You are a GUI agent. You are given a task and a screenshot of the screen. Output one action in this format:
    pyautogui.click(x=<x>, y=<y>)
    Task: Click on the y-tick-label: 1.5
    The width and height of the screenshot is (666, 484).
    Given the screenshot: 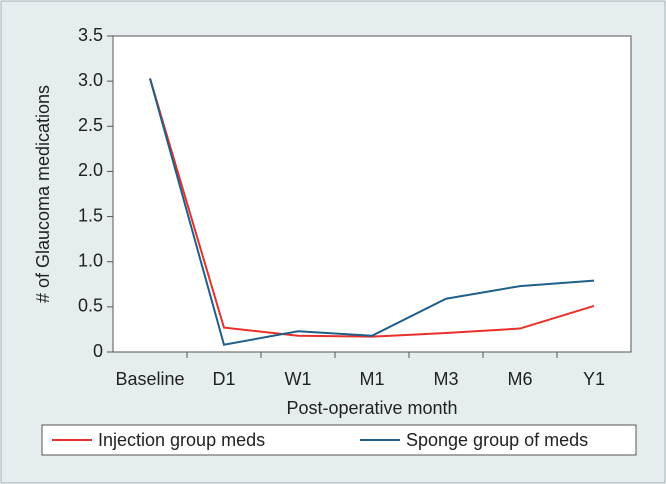 What is the action you would take?
    pyautogui.click(x=90, y=215)
    